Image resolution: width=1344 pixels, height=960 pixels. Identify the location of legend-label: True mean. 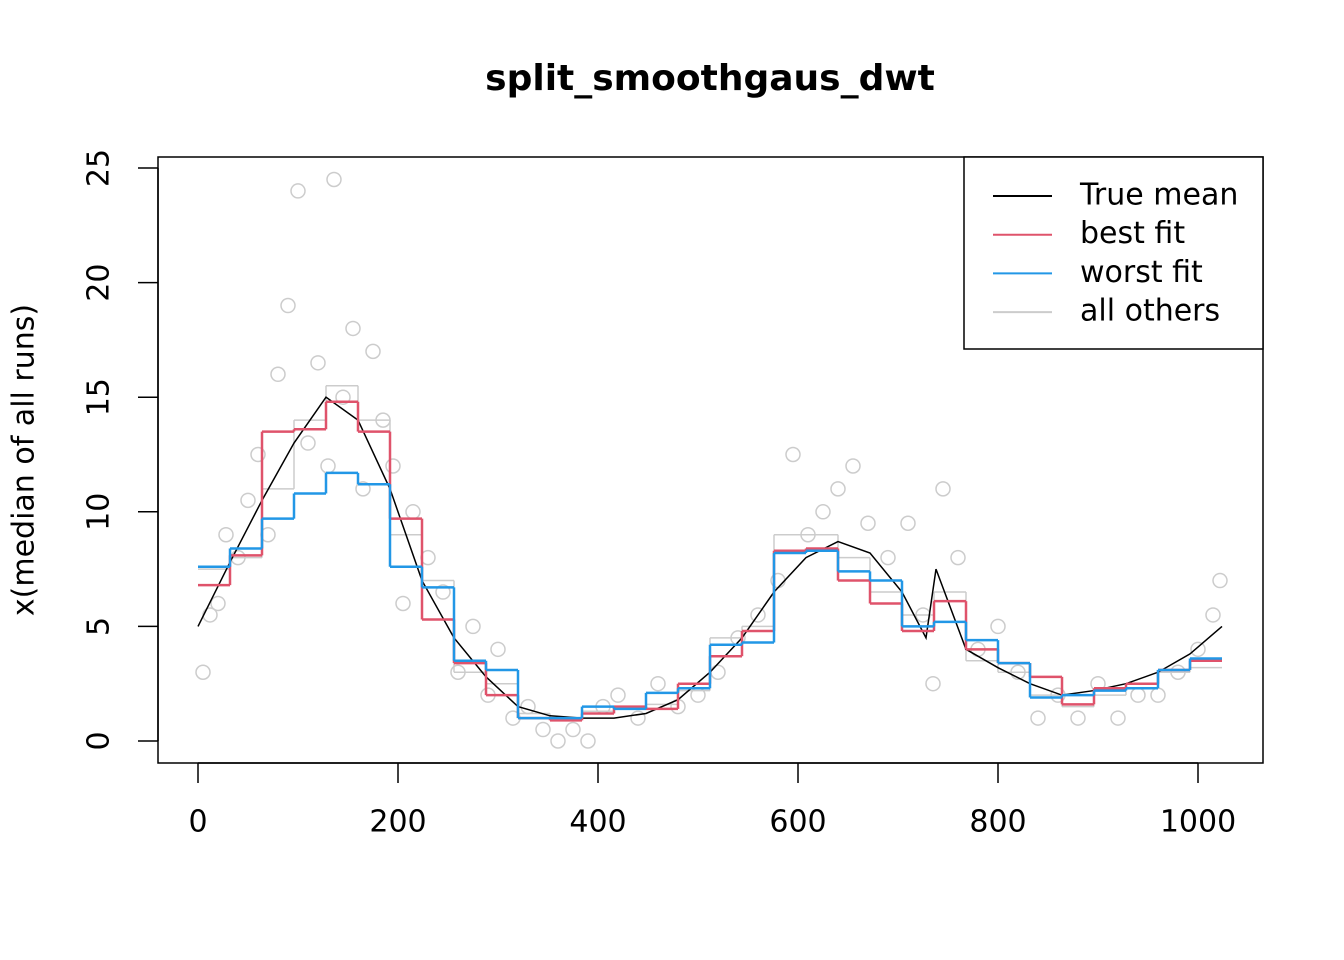
(1158, 195).